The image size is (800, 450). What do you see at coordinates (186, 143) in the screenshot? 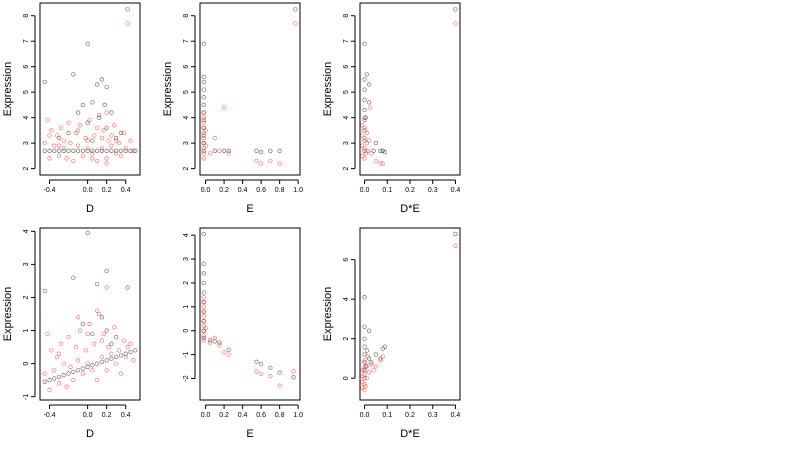
I see `y-tick-label: 3` at bounding box center [186, 143].